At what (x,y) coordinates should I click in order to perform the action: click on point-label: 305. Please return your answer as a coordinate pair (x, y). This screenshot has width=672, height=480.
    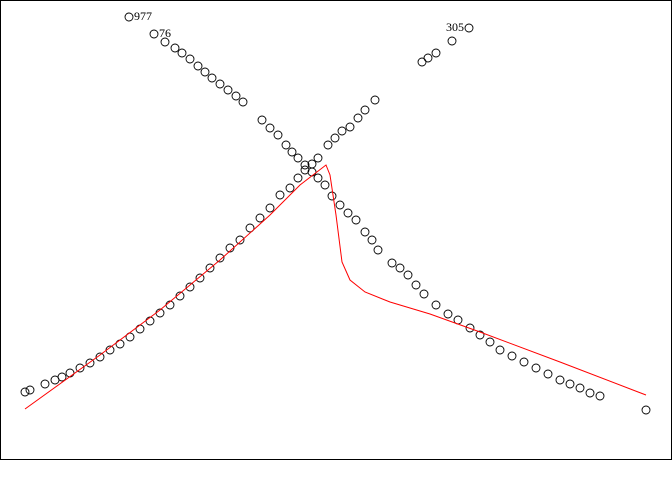
    Looking at the image, I should click on (455, 27).